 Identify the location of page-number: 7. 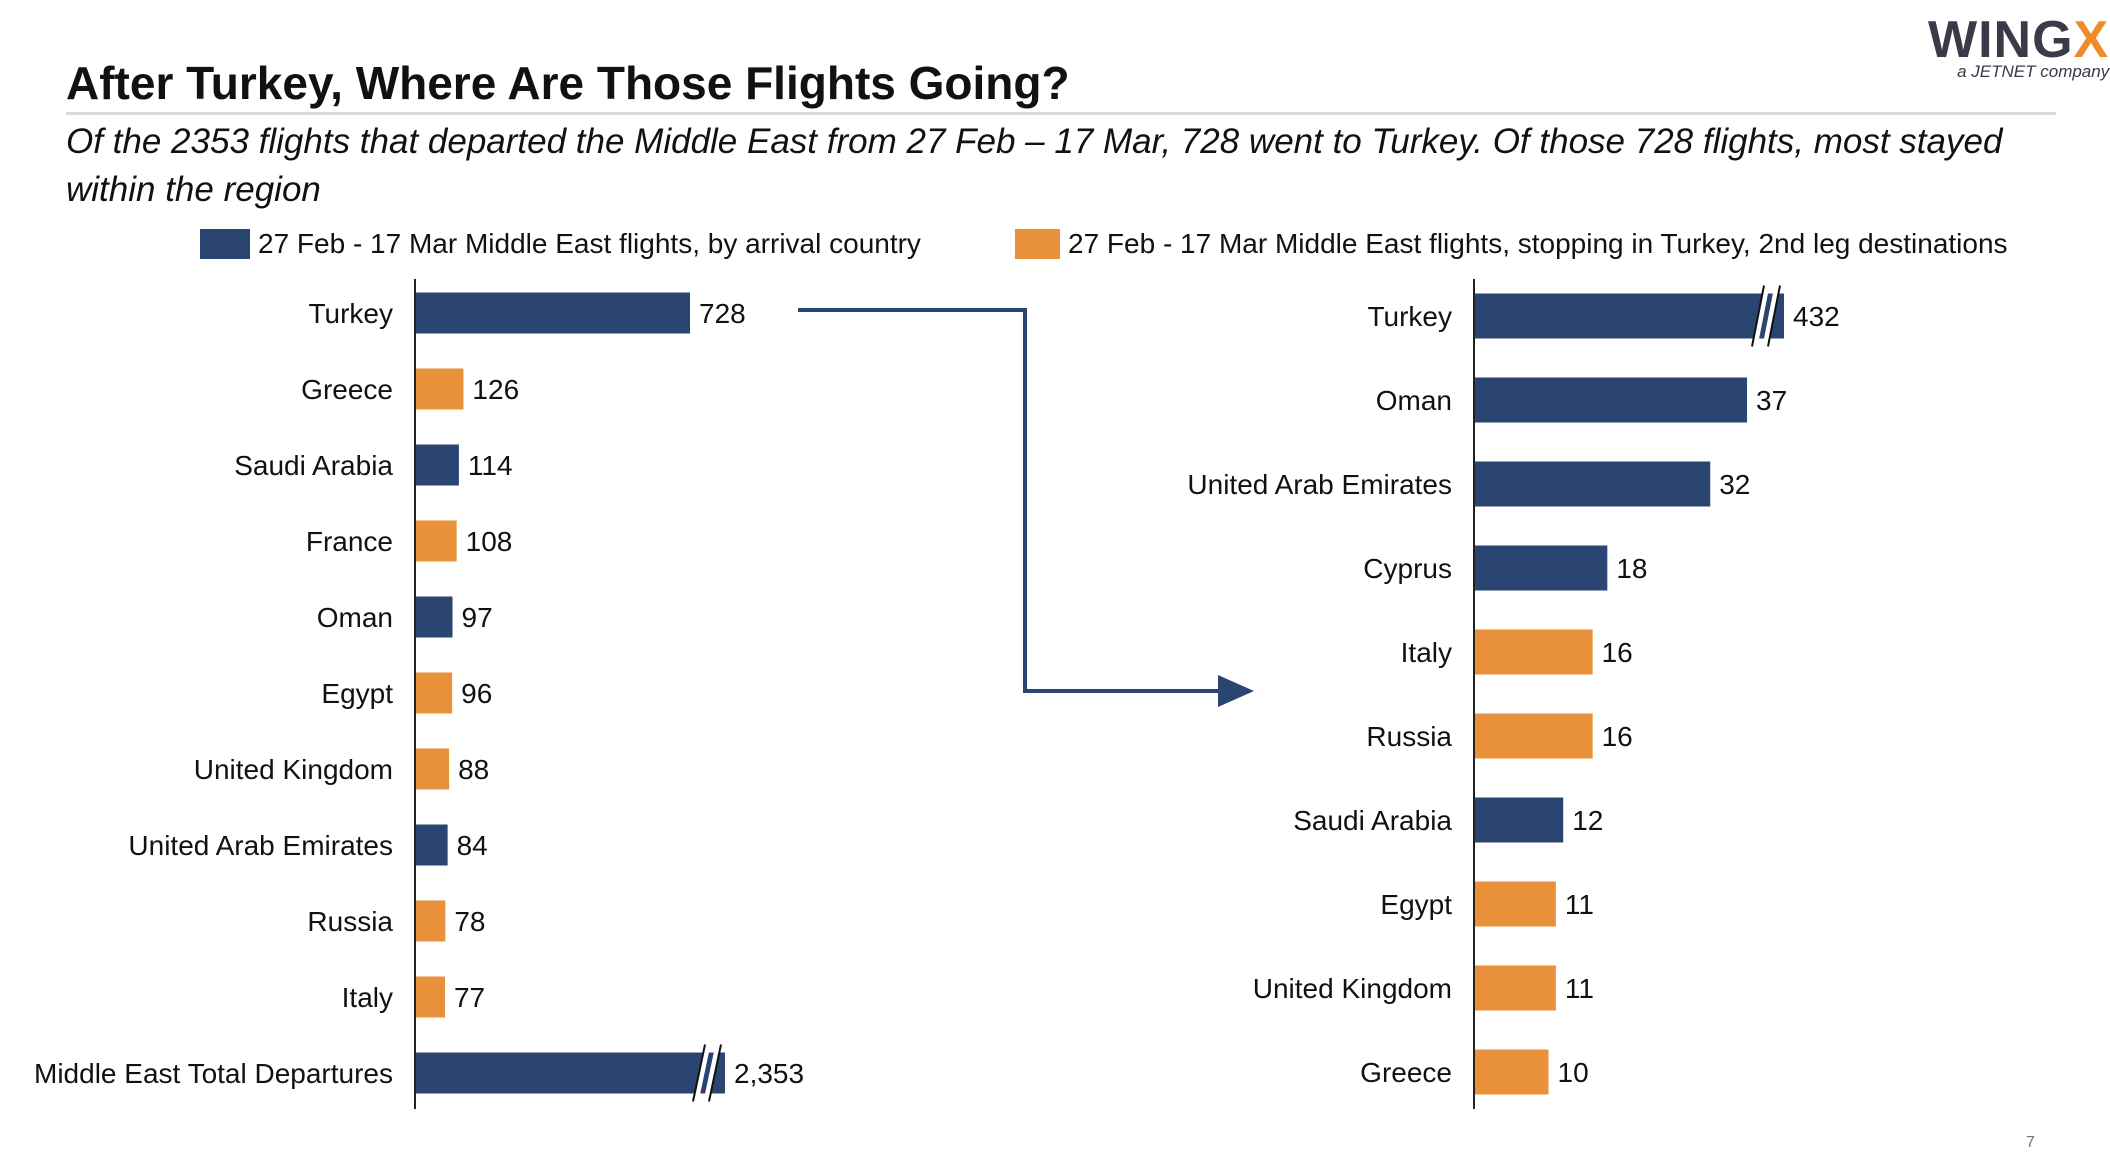
(2030, 1142).